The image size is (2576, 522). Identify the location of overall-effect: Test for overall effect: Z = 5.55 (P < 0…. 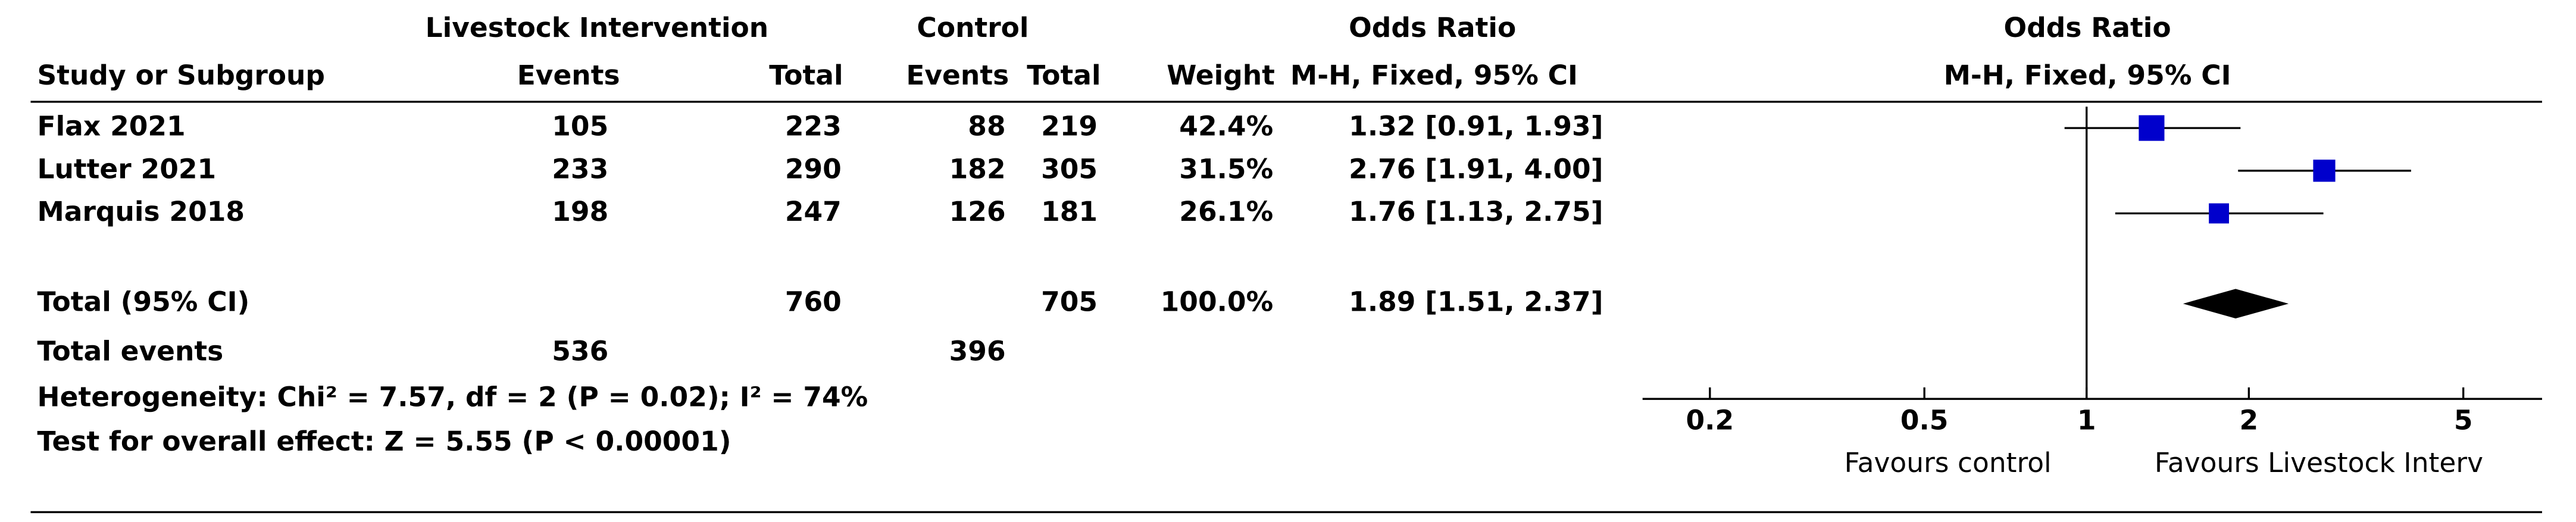
(384, 441).